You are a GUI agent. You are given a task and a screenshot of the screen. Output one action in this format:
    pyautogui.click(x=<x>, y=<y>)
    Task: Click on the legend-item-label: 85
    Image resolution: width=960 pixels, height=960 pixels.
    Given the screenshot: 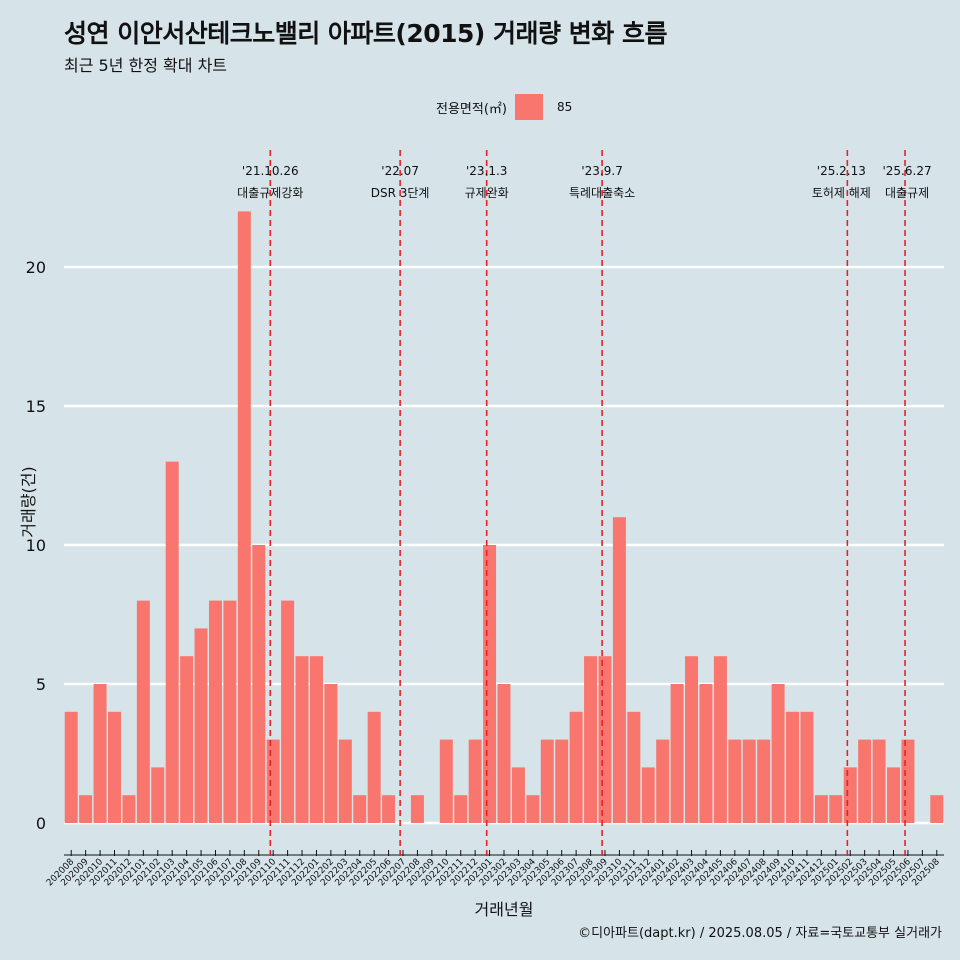 What is the action you would take?
    pyautogui.click(x=564, y=107)
    